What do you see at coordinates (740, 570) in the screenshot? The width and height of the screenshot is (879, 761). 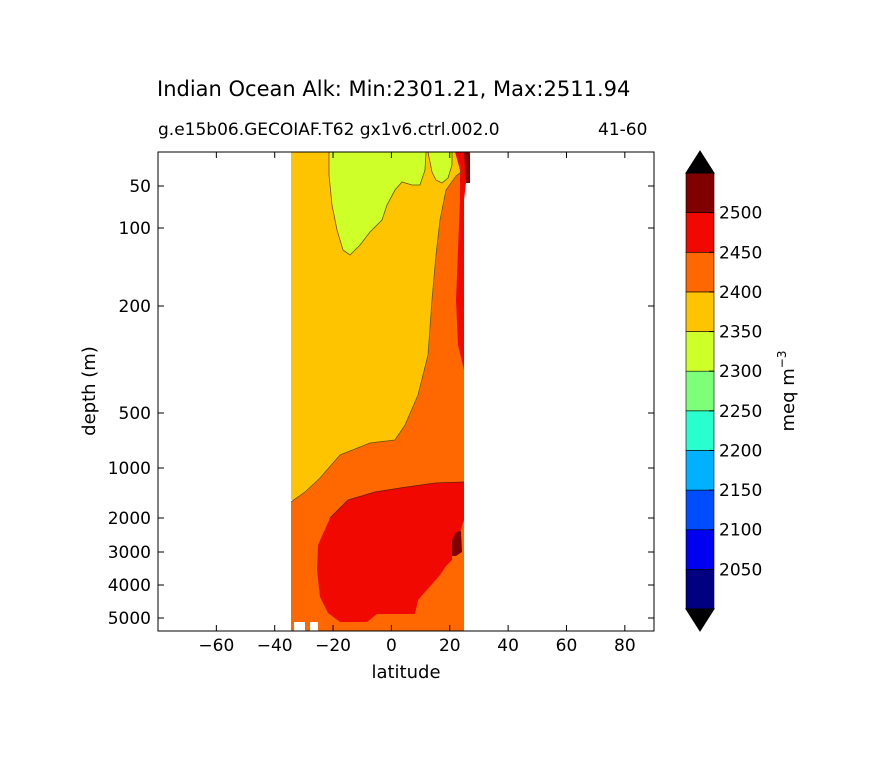 I see `colorbar-tick-label: 2050` at bounding box center [740, 570].